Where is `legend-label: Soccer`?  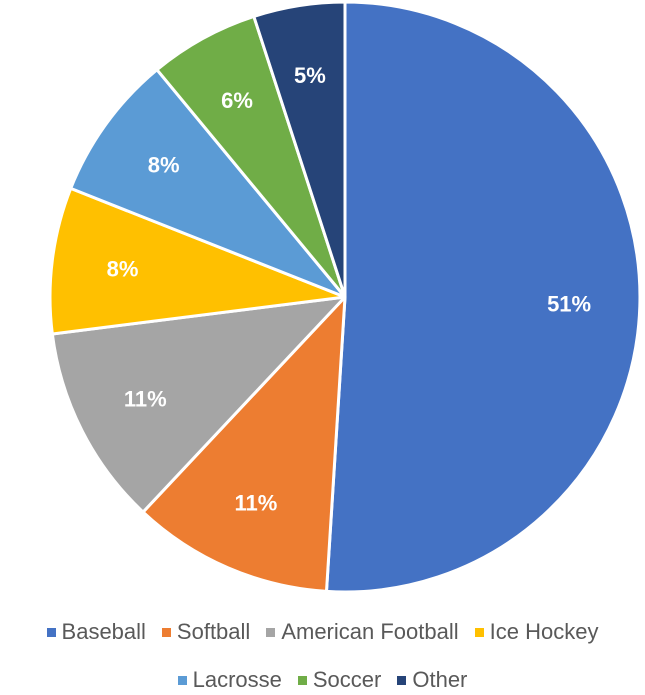
legend-label: Soccer is located at coordinates (347, 679).